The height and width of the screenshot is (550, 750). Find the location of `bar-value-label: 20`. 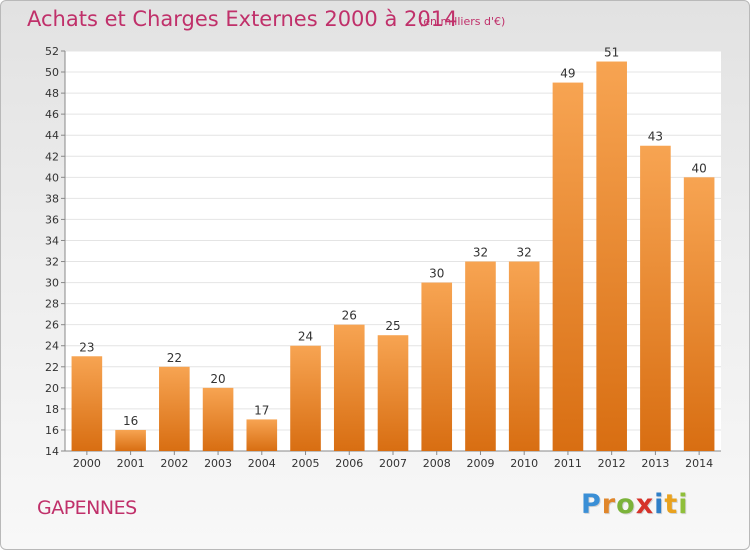

bar-value-label: 20 is located at coordinates (217, 379).